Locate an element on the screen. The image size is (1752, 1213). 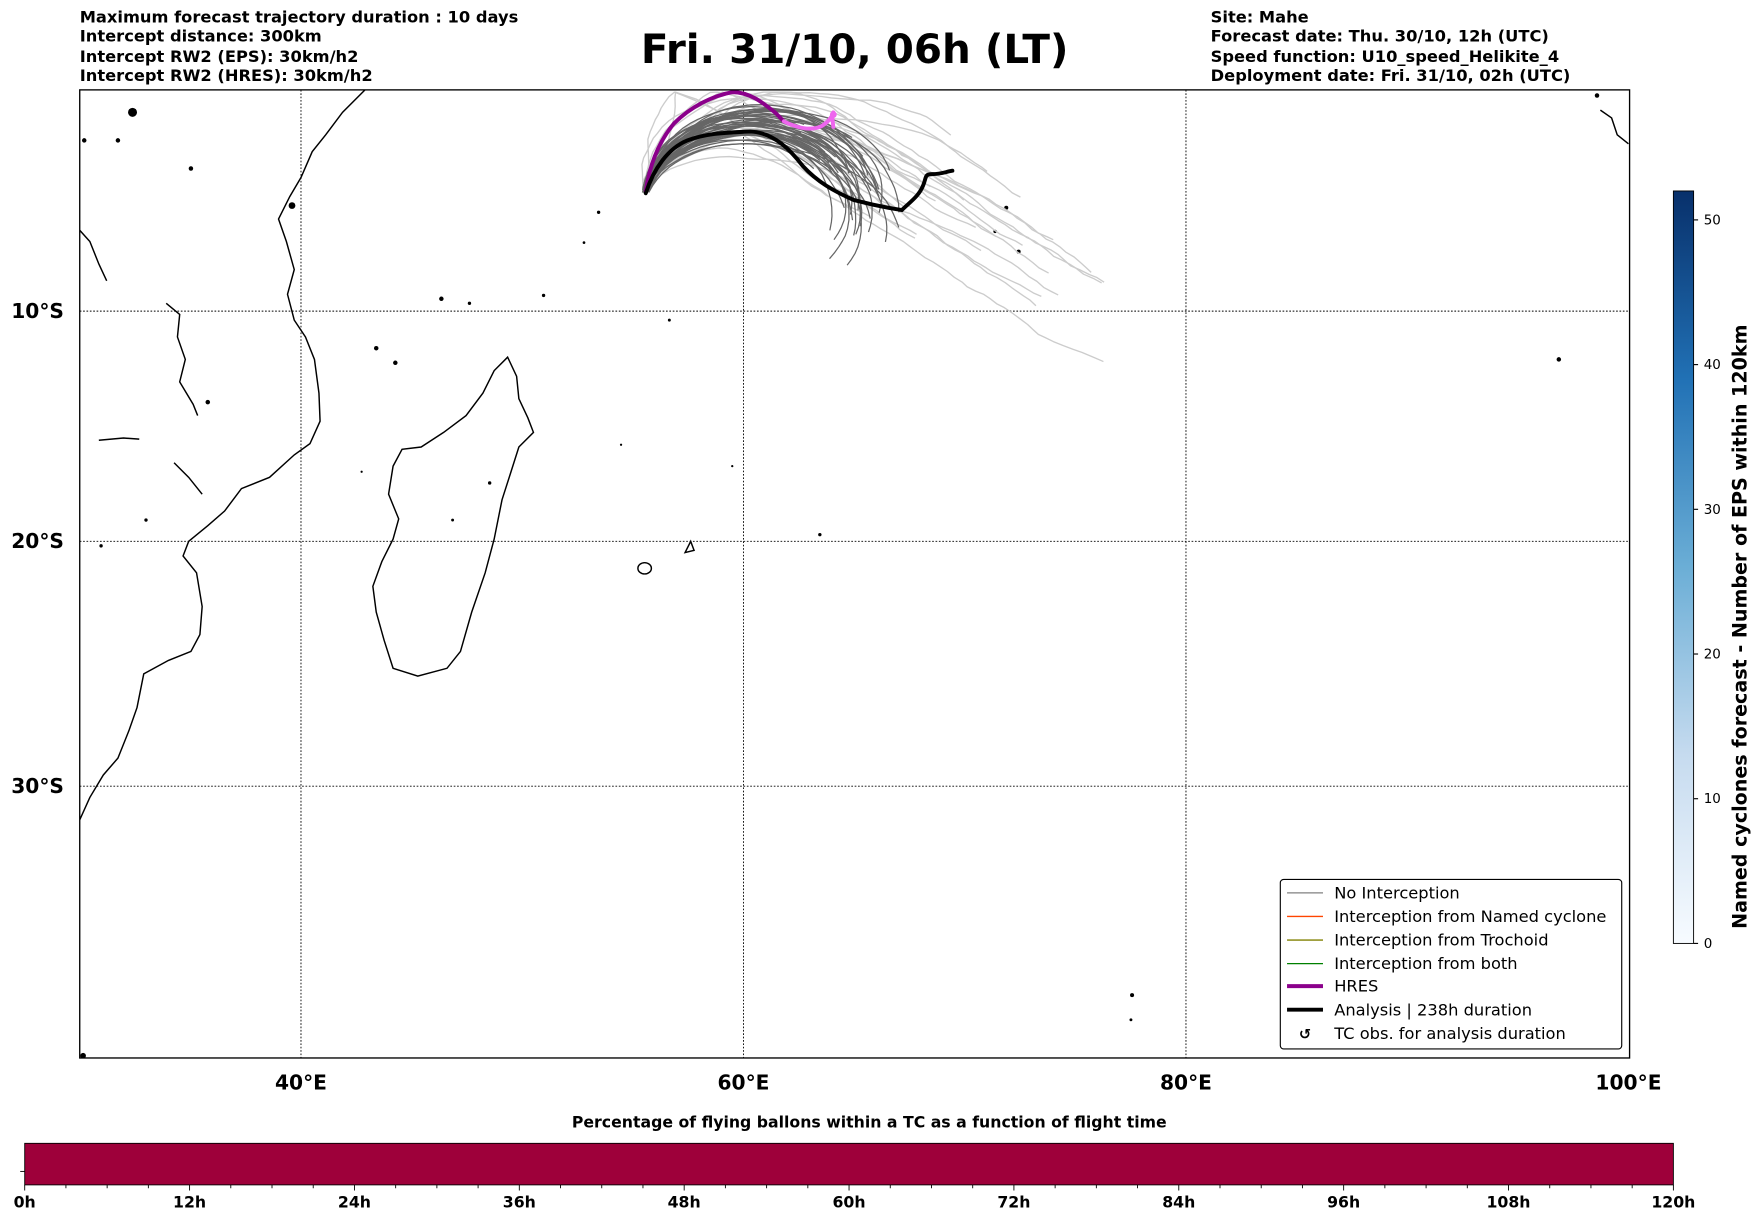
reunion-island is located at coordinates (645, 568).